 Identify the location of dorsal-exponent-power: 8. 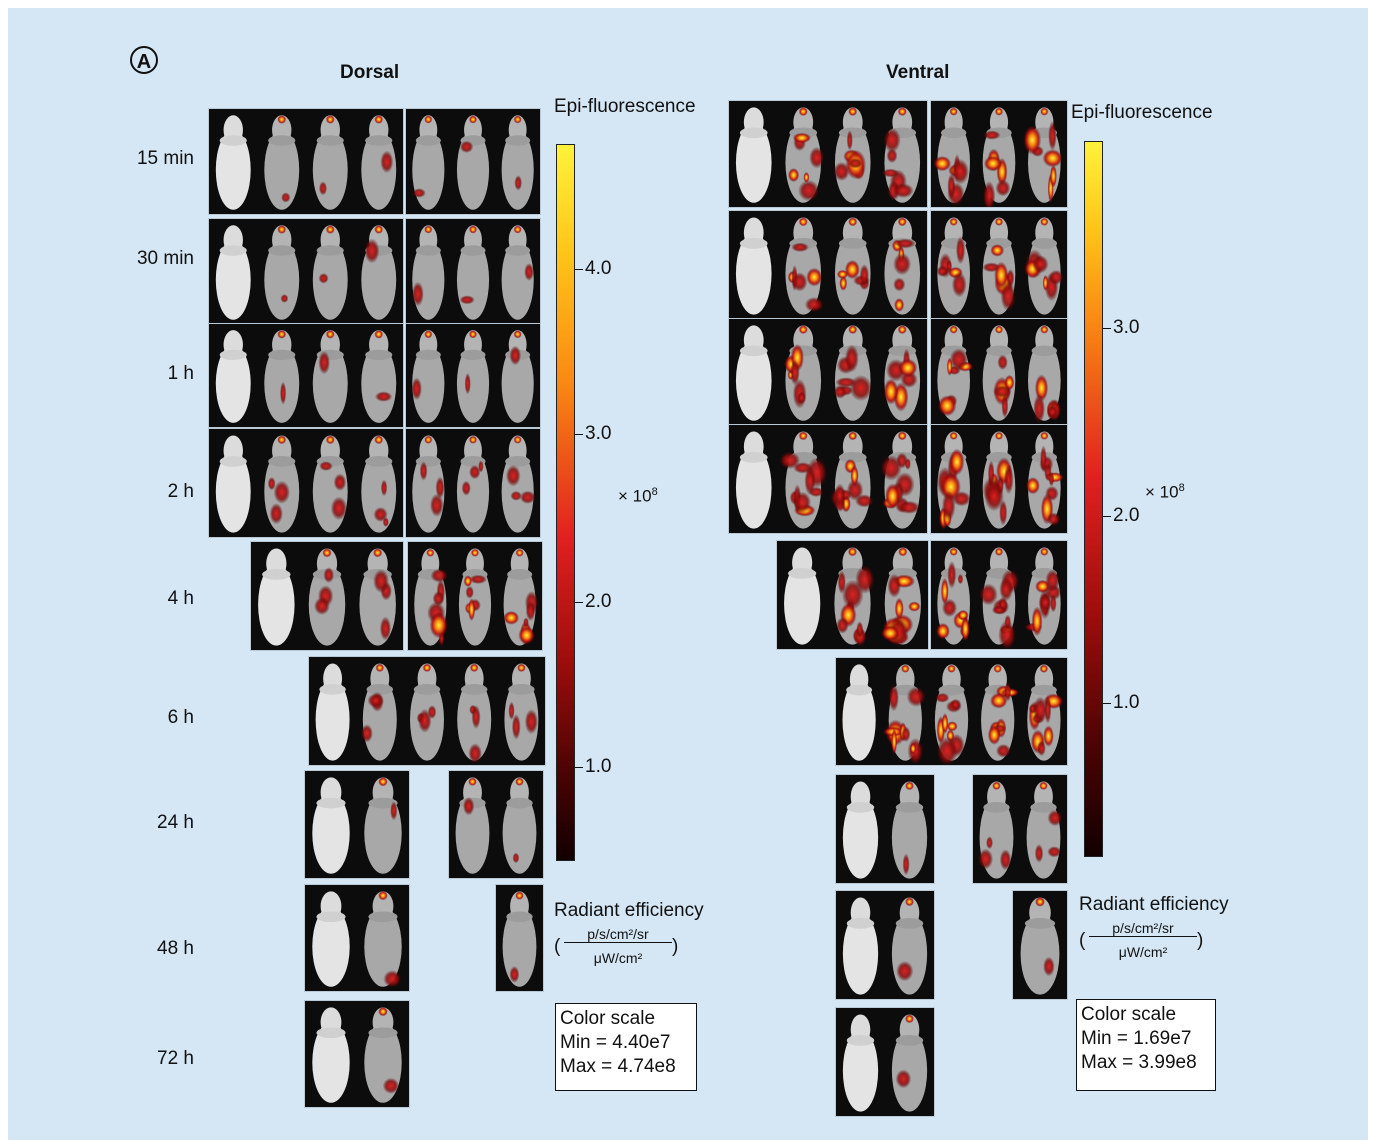
(654, 492).